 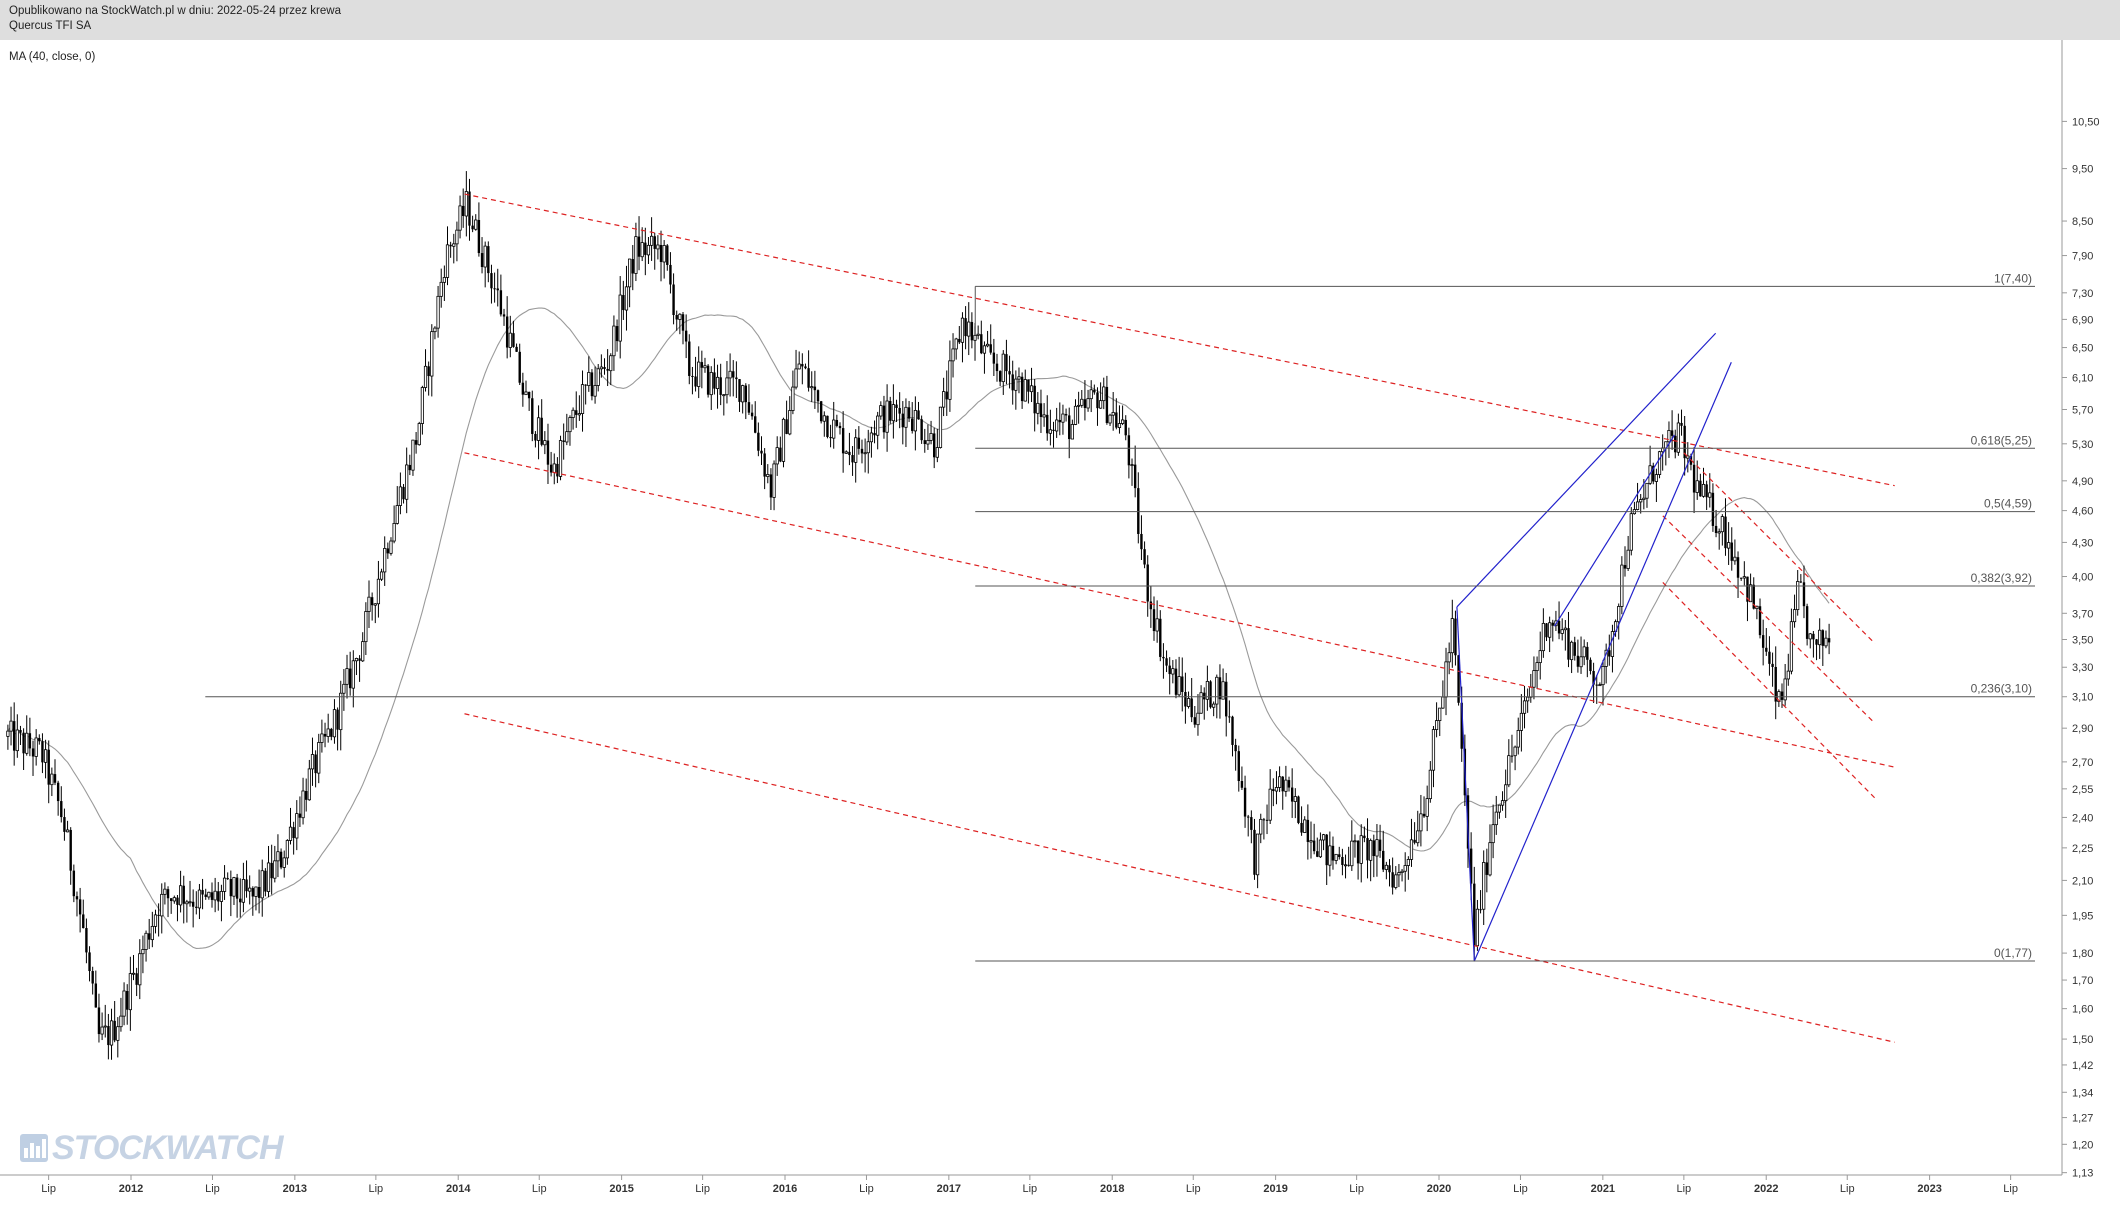 What do you see at coordinates (2082, 512) in the screenshot?
I see `y-tick-label: 4,60` at bounding box center [2082, 512].